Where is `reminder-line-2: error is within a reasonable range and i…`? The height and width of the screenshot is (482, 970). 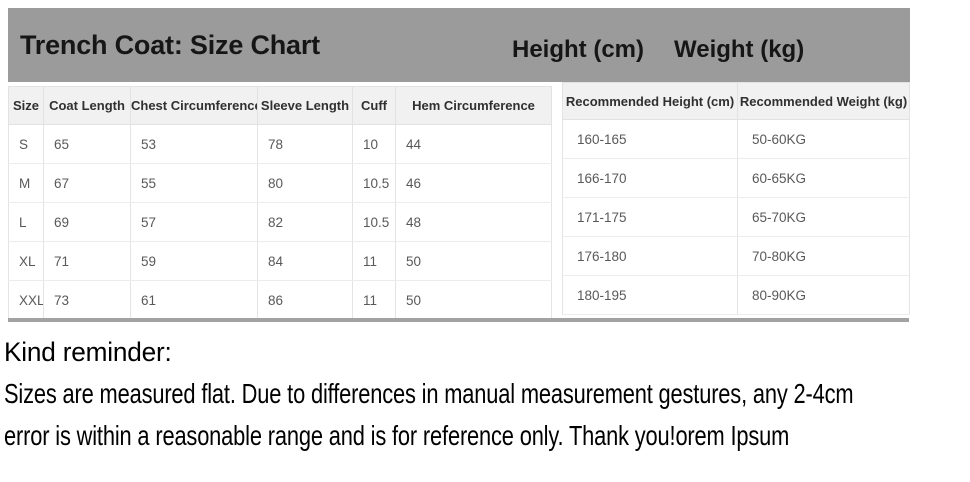
reminder-line-2: error is within a reasonable range and i… is located at coordinates (487, 436).